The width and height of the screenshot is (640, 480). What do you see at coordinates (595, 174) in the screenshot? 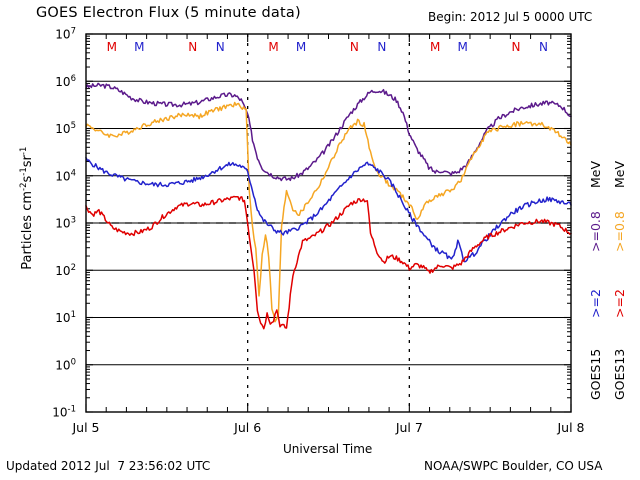
I see `legend-goes15-unit: MeV` at bounding box center [595, 174].